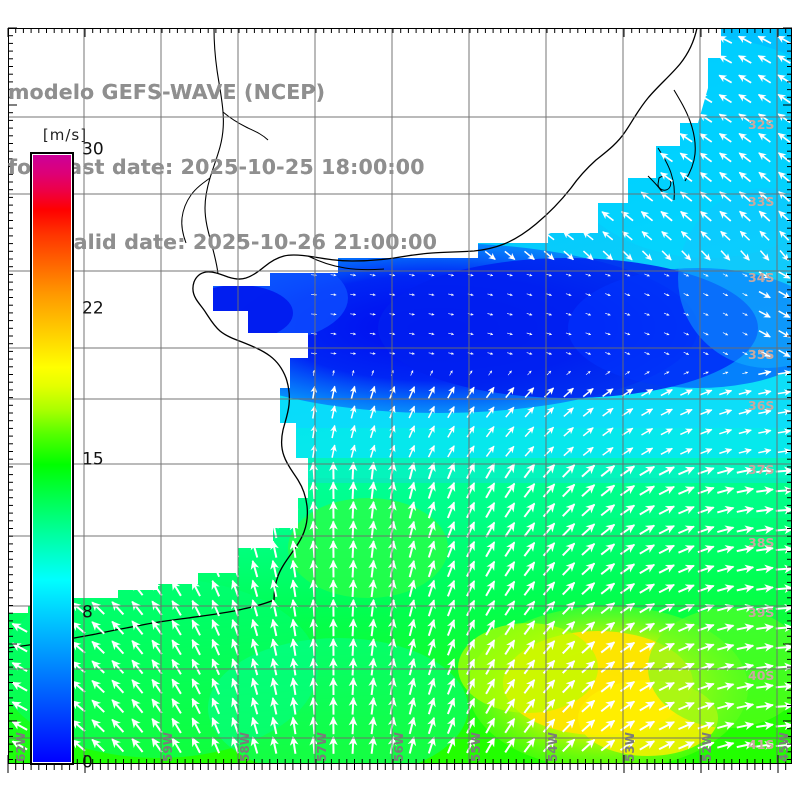 The height and width of the screenshot is (804, 800). I want to click on colorbar-tick-8: 8, so click(87, 612).